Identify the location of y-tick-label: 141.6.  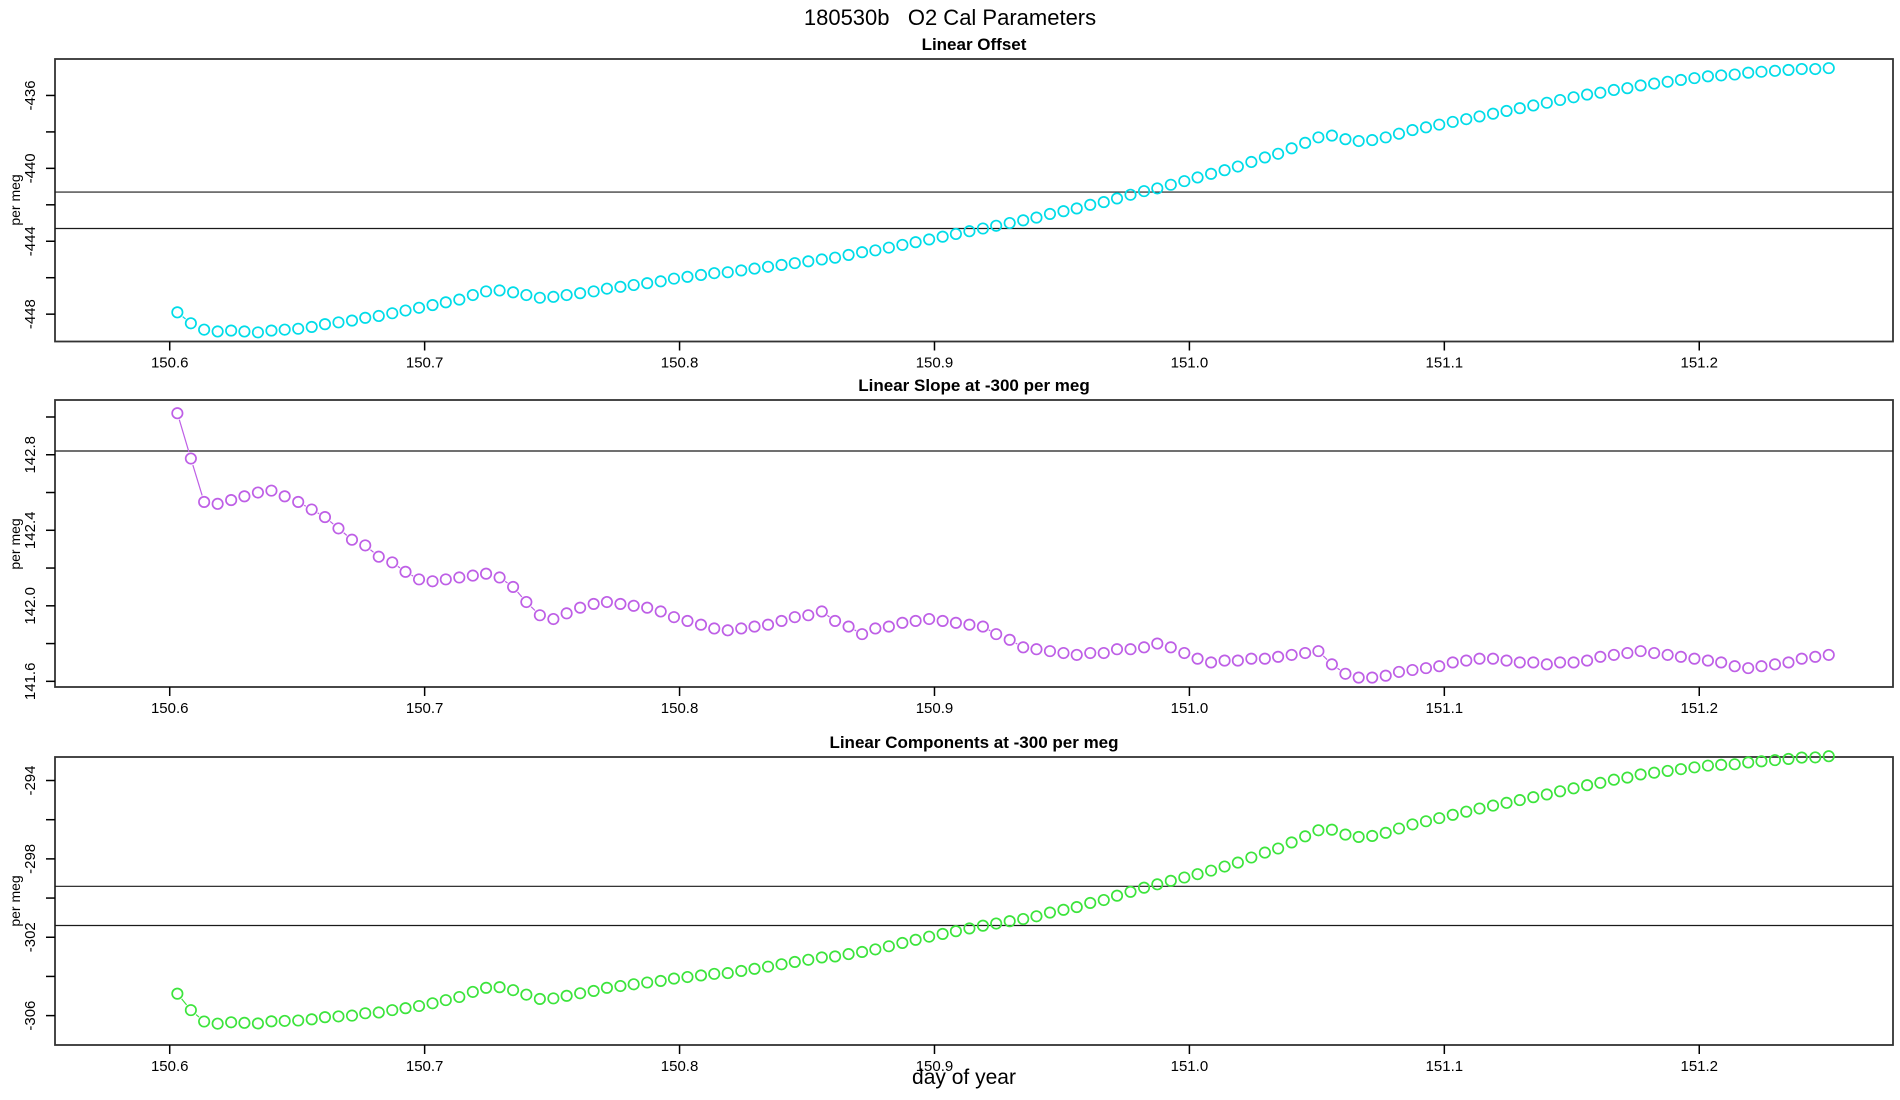
(30, 682).